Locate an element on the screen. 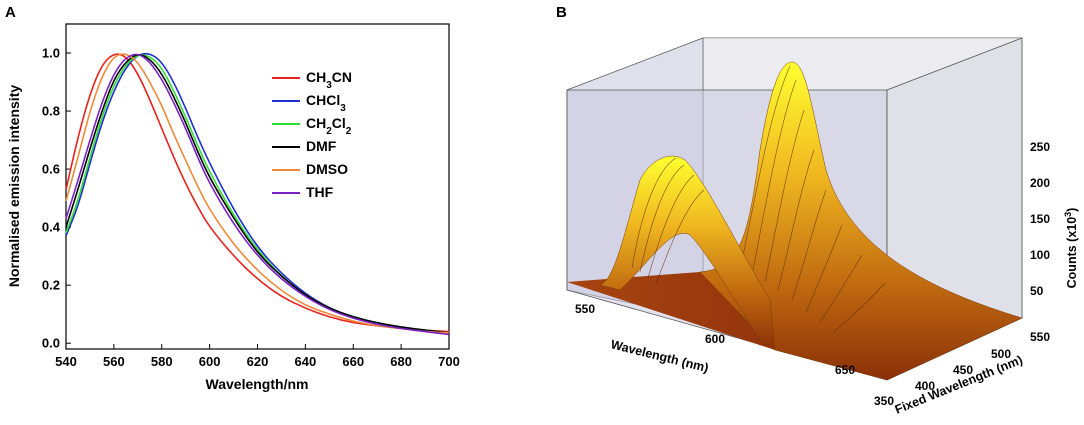 Image resolution: width=1084 pixels, height=425 pixels. panel-a-label: A is located at coordinates (10, 12).